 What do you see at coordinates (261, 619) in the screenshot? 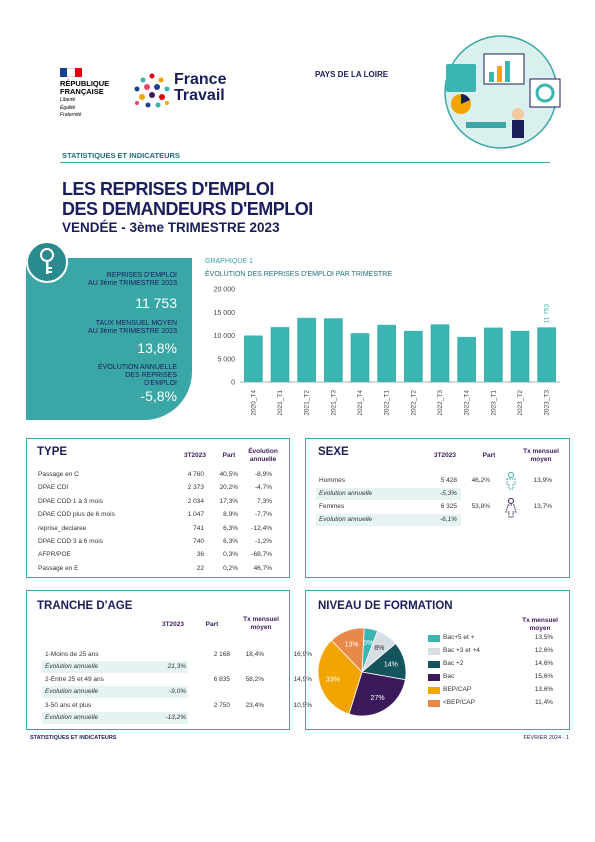
I see `age-col-tx-1: Tx mensuel` at bounding box center [261, 619].